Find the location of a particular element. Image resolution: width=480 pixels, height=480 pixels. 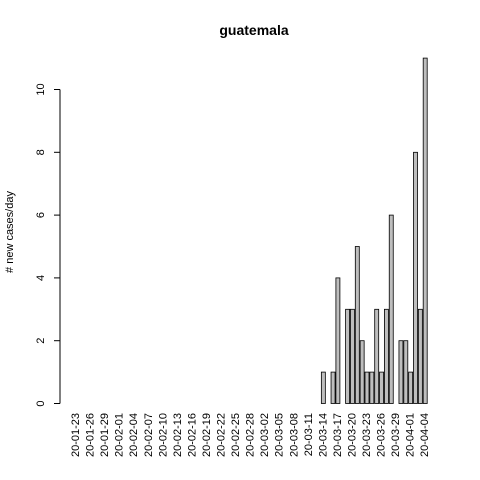

x-tick-label: 20-02-25 is located at coordinates (236, 435).